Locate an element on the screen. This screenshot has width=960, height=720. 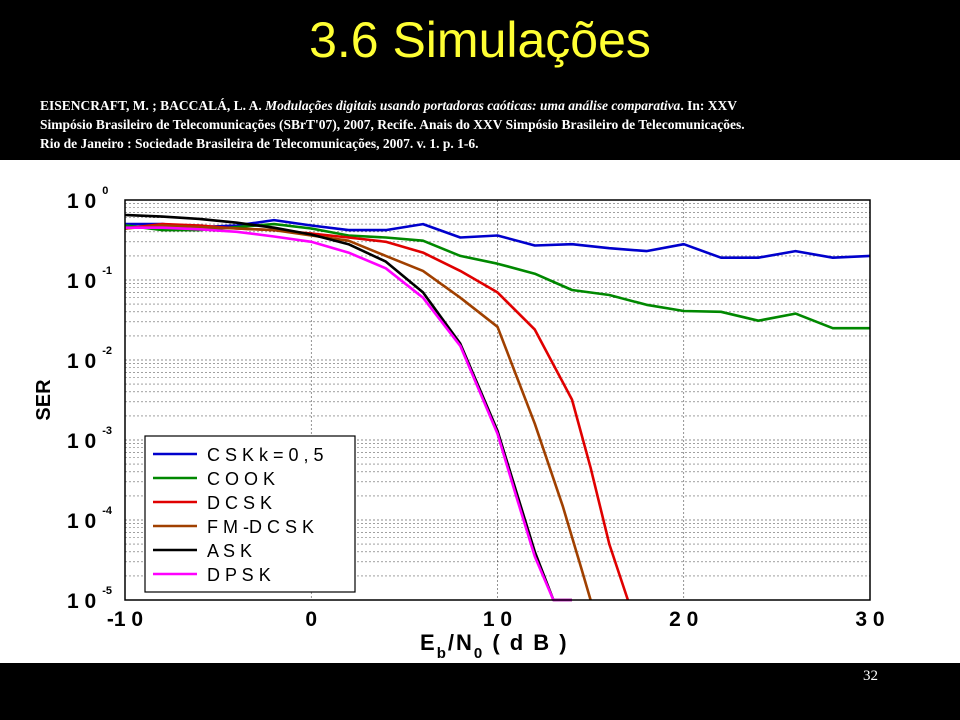
y-tick-exponent: -4 is located at coordinates (107, 511).